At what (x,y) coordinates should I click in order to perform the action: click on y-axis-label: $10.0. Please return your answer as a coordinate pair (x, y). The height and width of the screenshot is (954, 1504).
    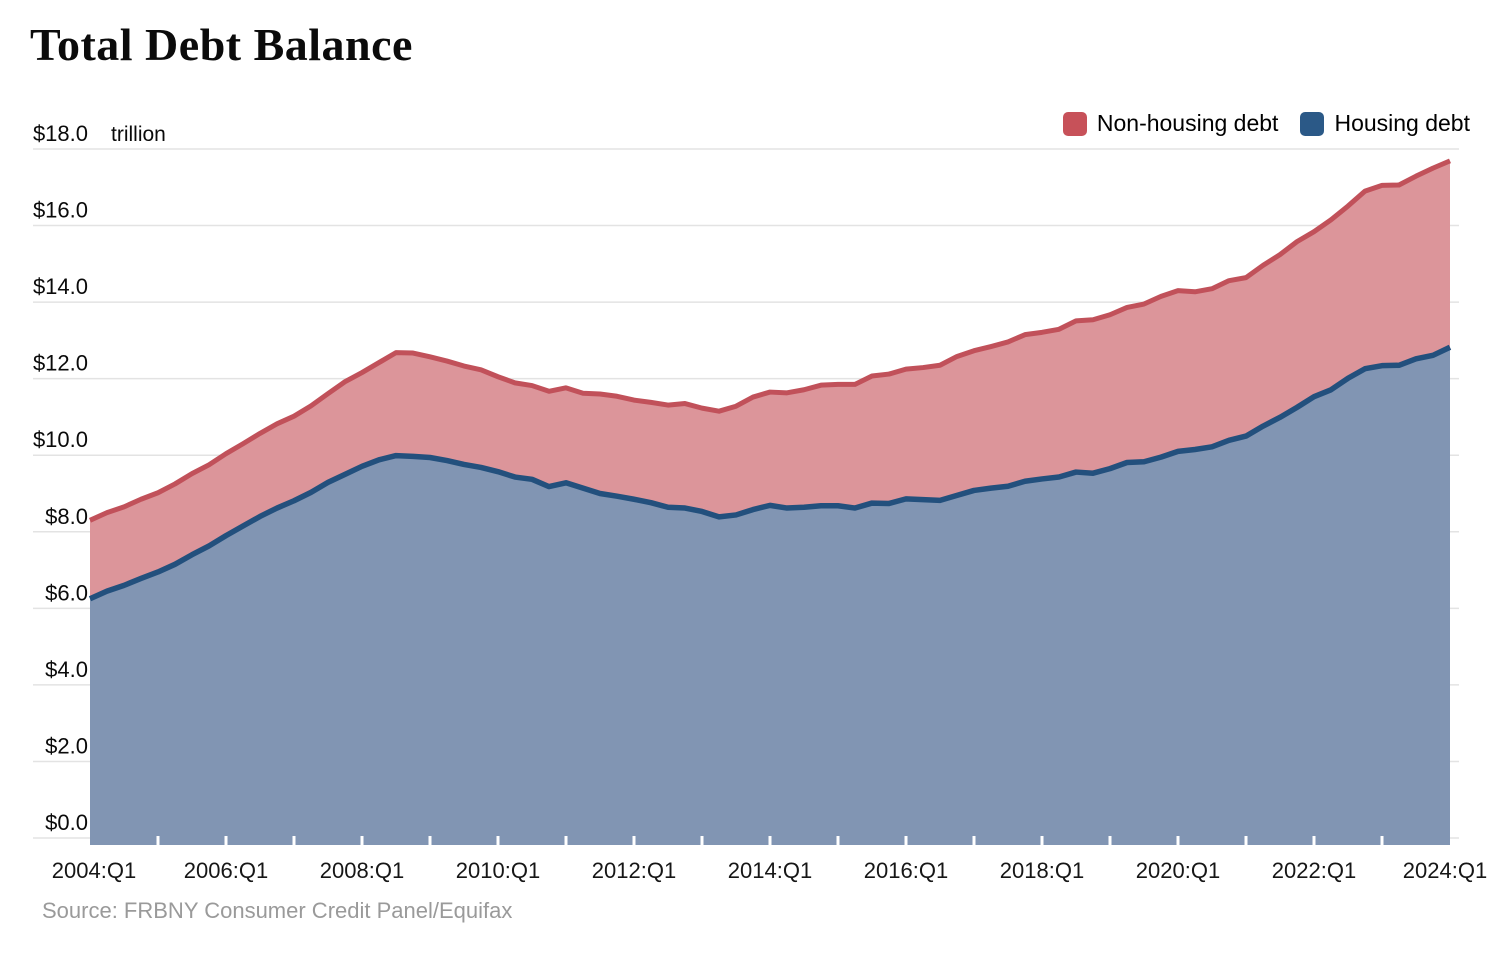
    Looking at the image, I should click on (60, 439).